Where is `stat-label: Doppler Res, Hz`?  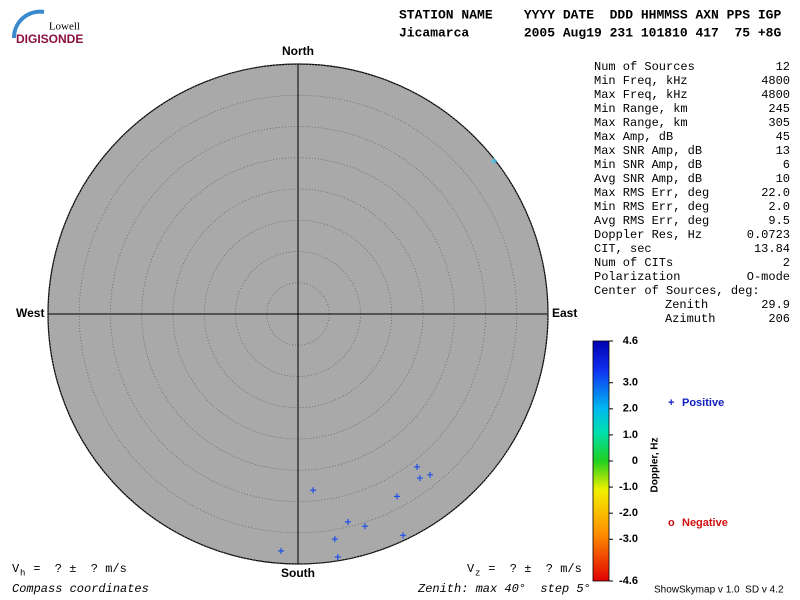 stat-label: Doppler Res, Hz is located at coordinates (648, 235).